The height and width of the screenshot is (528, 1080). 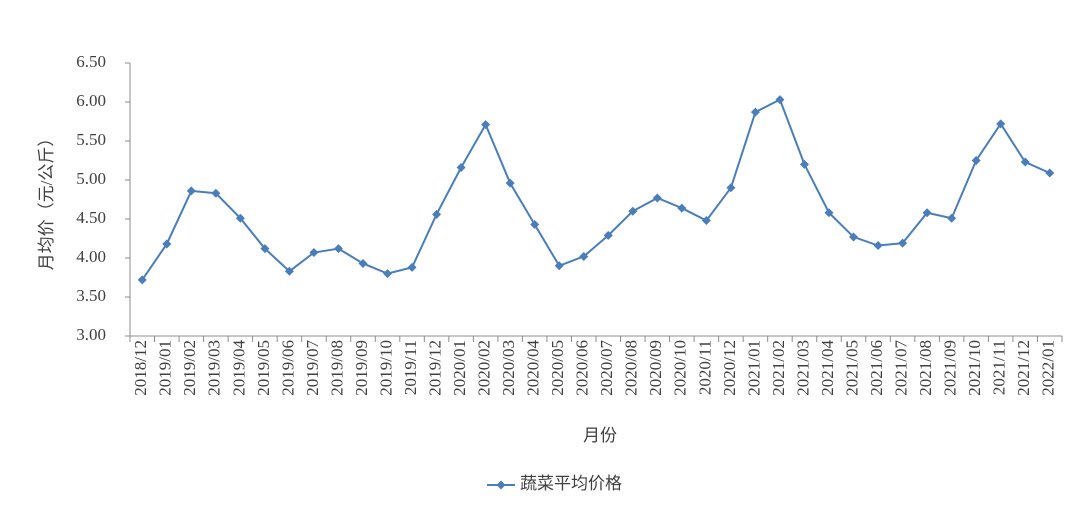 I want to click on x-tick-label: 2021/03, so click(x=802, y=368).